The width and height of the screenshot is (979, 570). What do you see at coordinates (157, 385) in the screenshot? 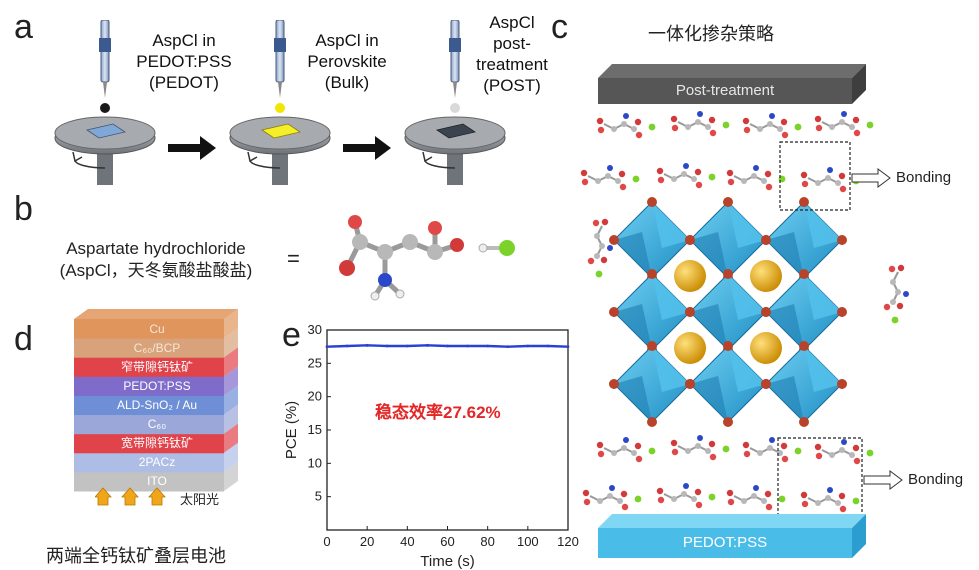
I see `stack-layer-label-3: PEDOT:PSS` at bounding box center [157, 385].